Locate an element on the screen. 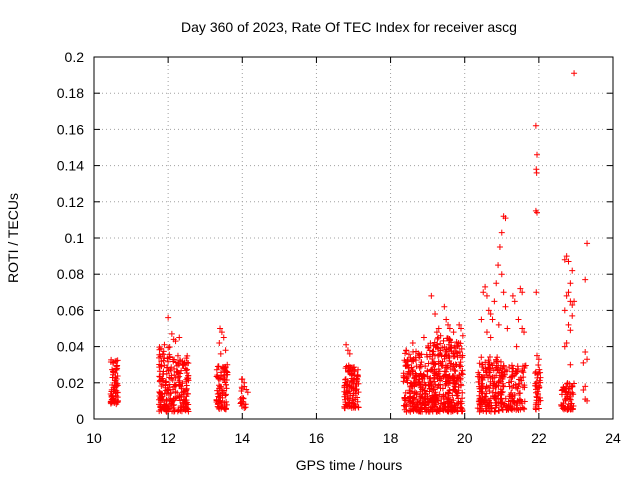 The height and width of the screenshot is (480, 640). x-tick-label: 22 is located at coordinates (539, 438).